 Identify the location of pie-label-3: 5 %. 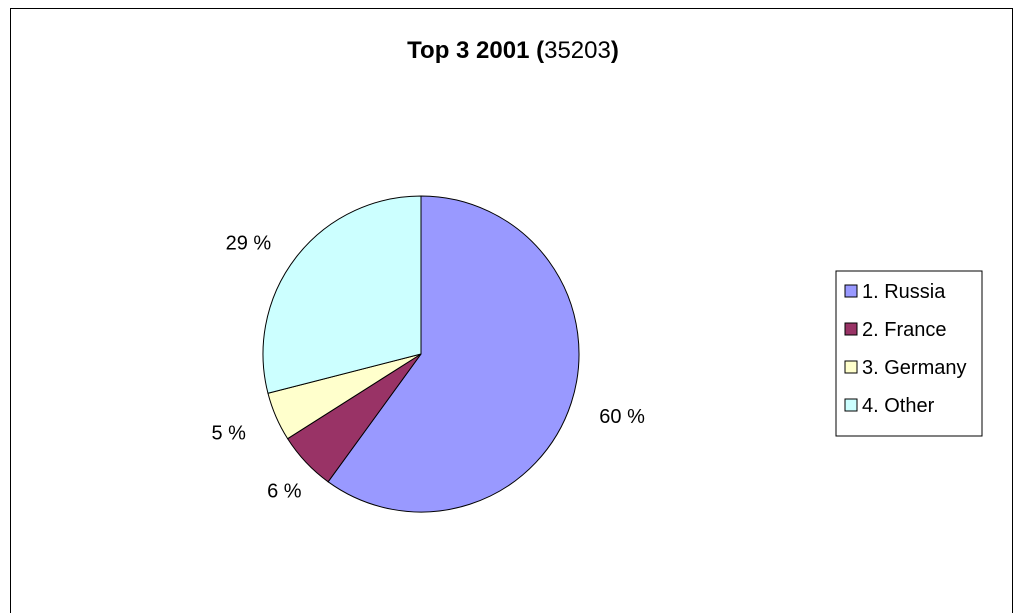
(228, 433).